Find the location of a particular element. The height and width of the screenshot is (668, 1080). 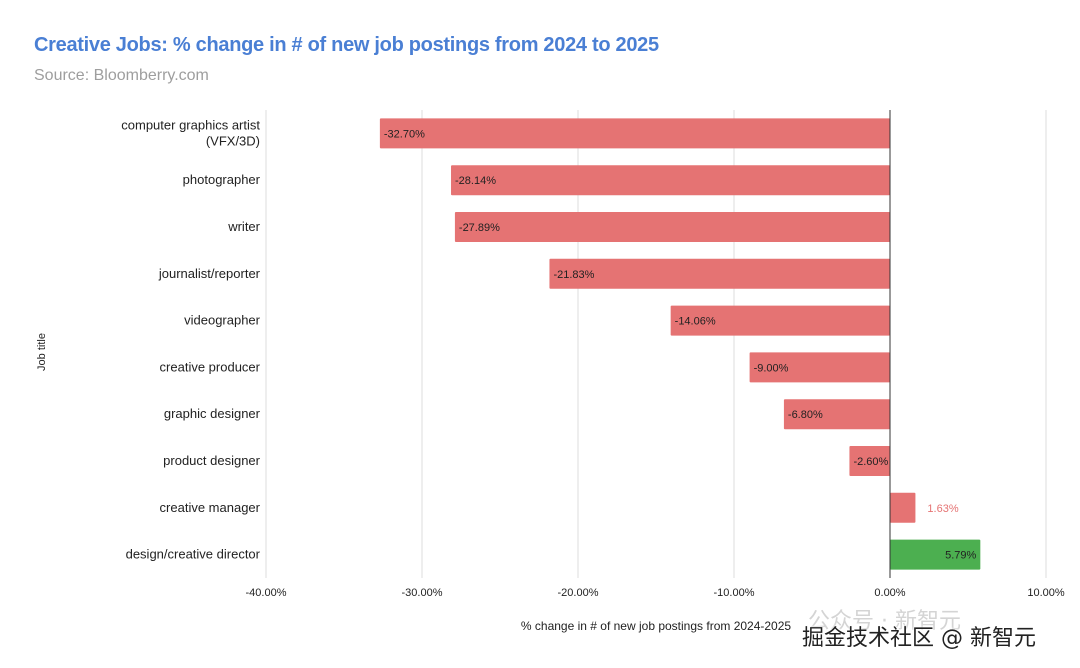

data-label: 5.79% is located at coordinates (960, 556).